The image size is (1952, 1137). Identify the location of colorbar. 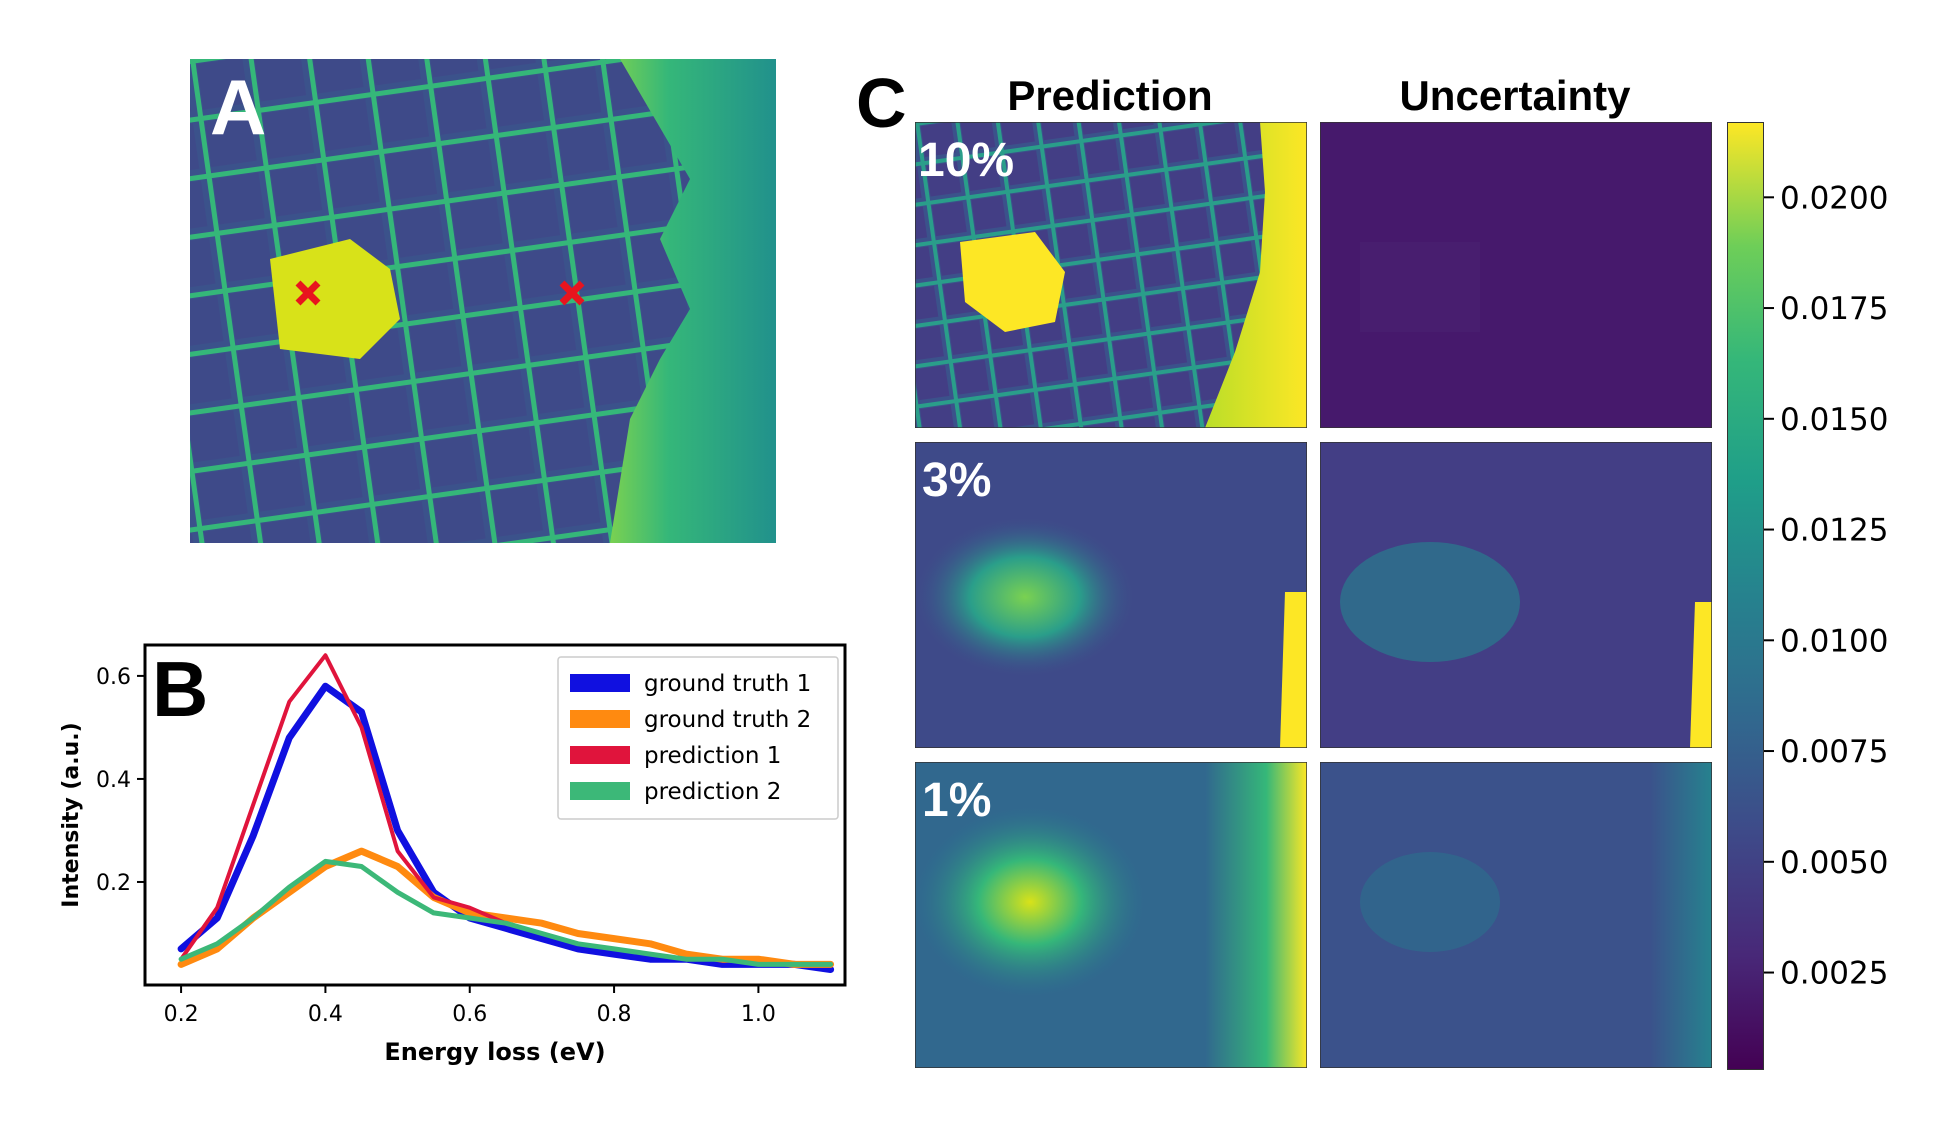
(1745, 596).